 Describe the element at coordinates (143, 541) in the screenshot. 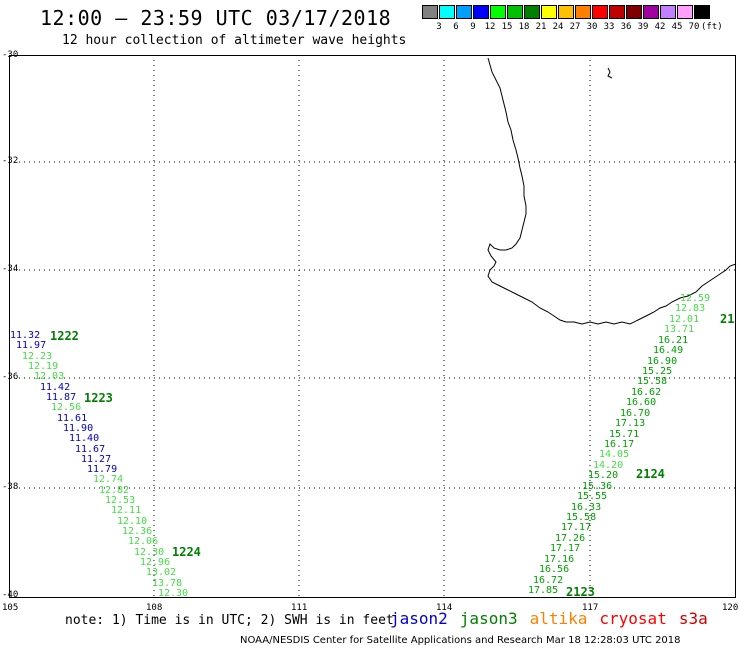

I see `wave-height-value: 12.06` at that location.